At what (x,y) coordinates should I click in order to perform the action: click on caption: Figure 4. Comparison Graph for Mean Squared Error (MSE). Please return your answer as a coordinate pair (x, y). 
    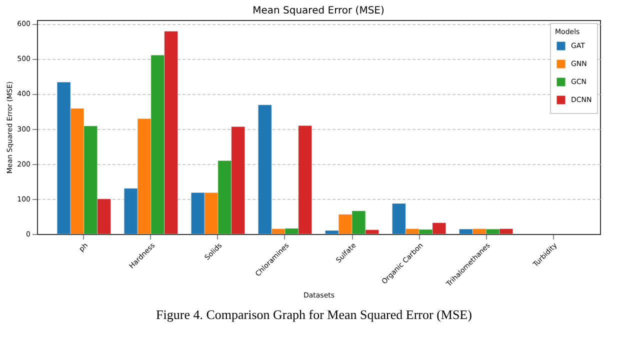
    Looking at the image, I should click on (314, 315).